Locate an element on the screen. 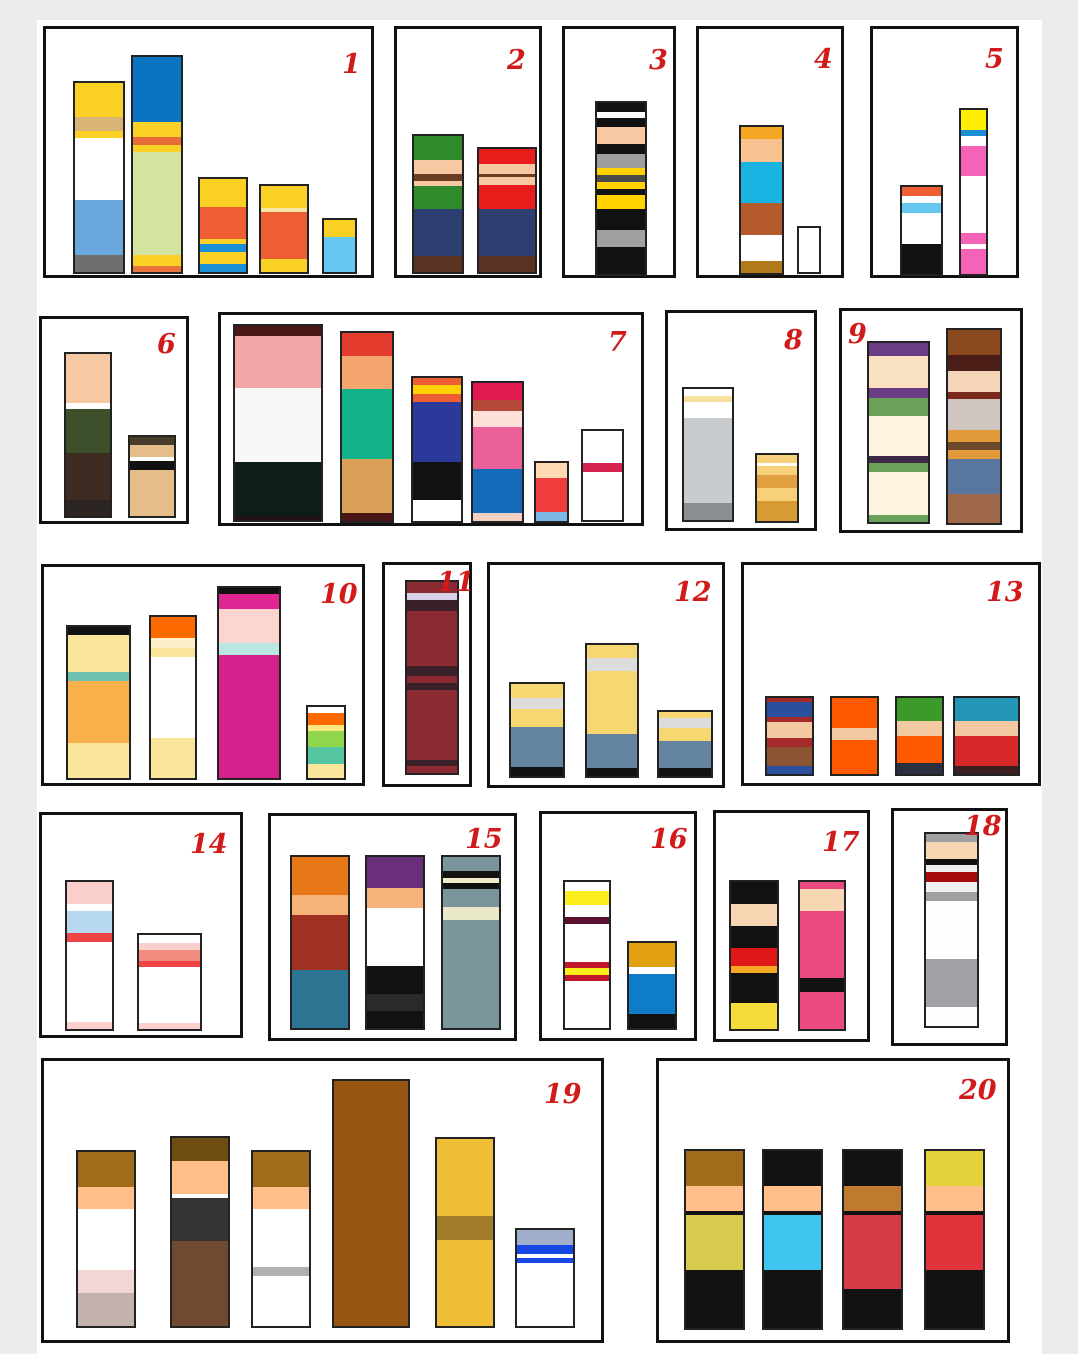  palette-panel-14: 14 is located at coordinates (141, 925).